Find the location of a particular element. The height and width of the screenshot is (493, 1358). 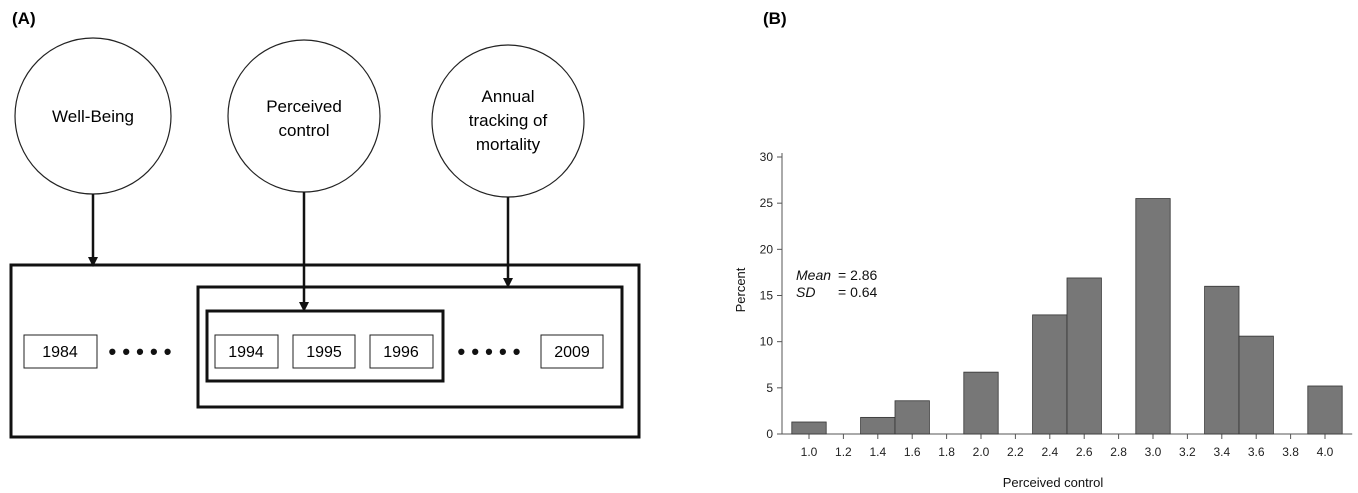

year-box-1994: 1994 is located at coordinates (246, 351).